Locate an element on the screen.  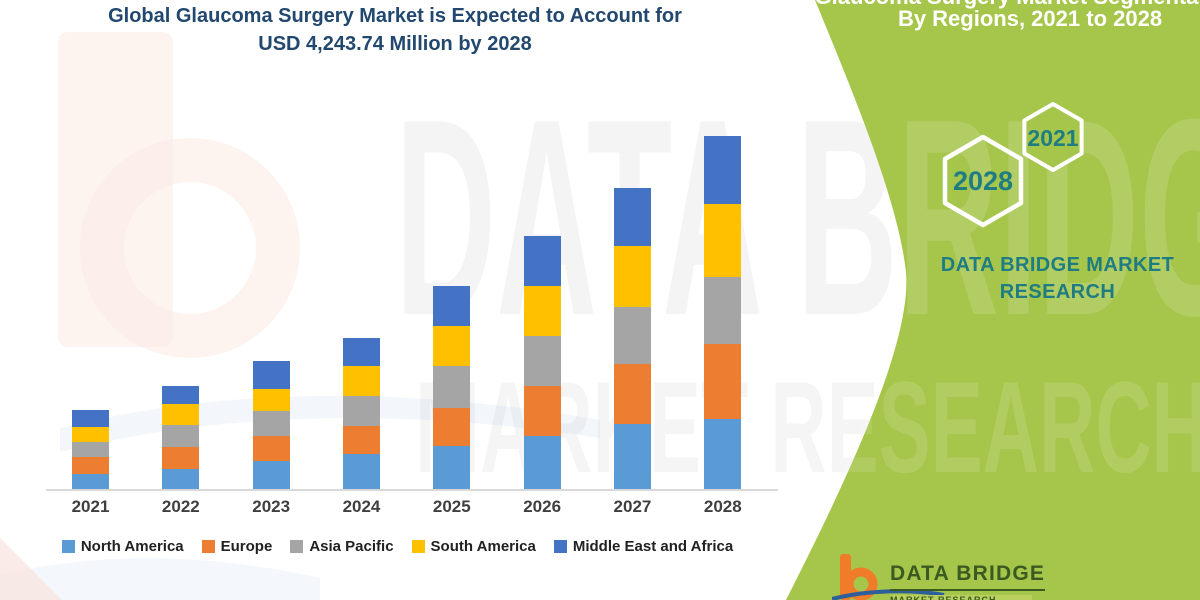
bar-segment-2022-south-america is located at coordinates (181, 414).